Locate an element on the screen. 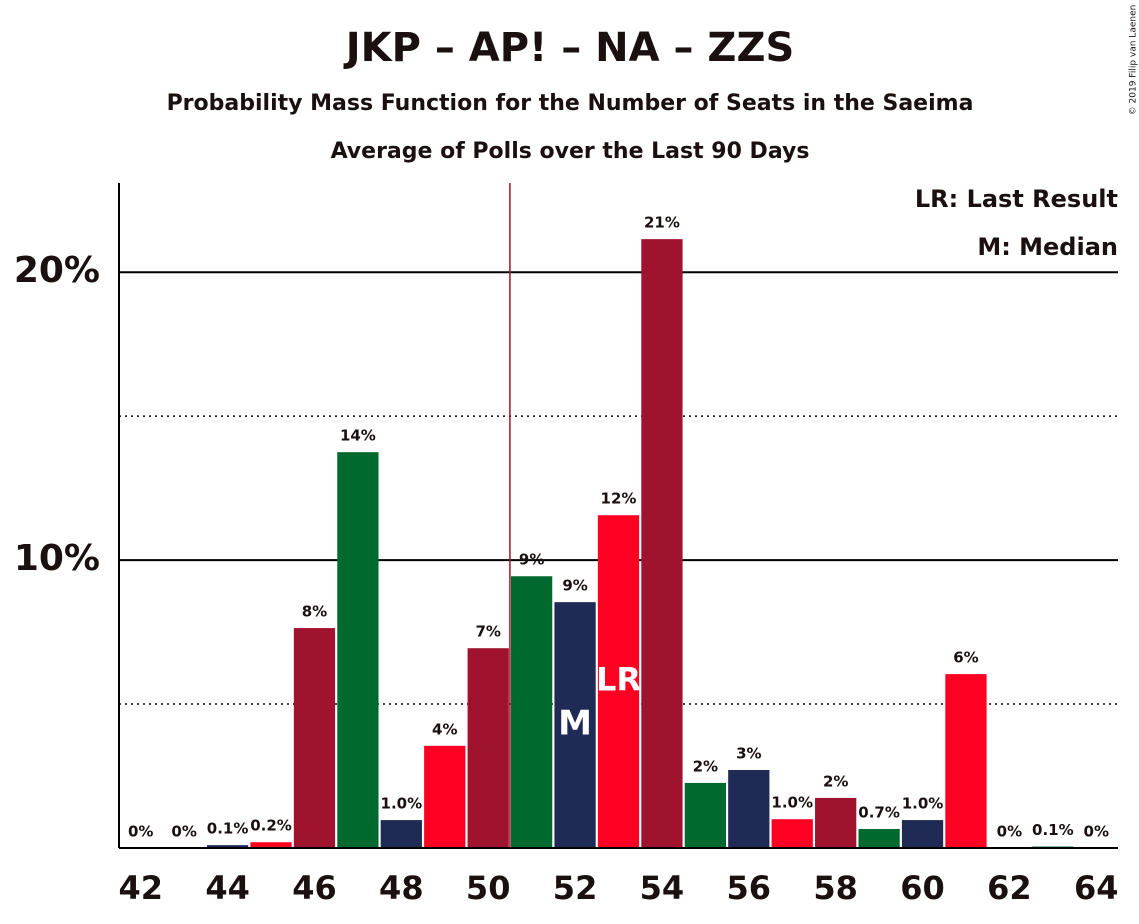 The height and width of the screenshot is (924, 1139). x-tick-label: 58 is located at coordinates (835, 888).